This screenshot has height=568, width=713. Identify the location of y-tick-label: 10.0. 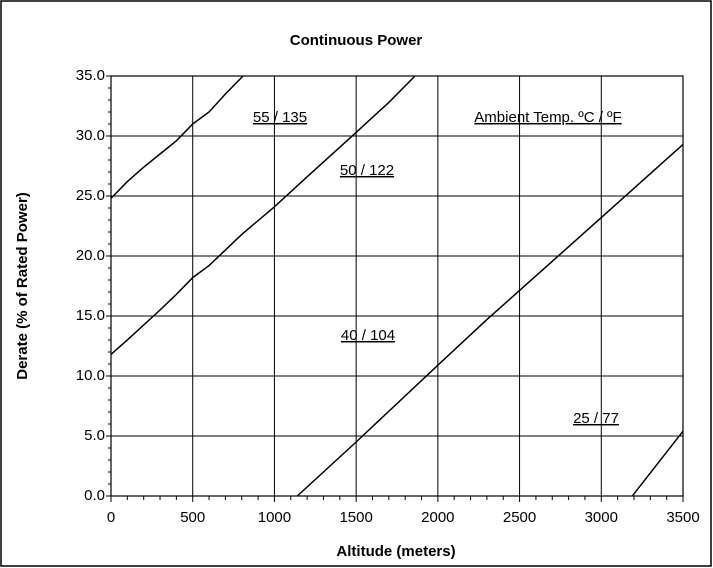
(90, 375).